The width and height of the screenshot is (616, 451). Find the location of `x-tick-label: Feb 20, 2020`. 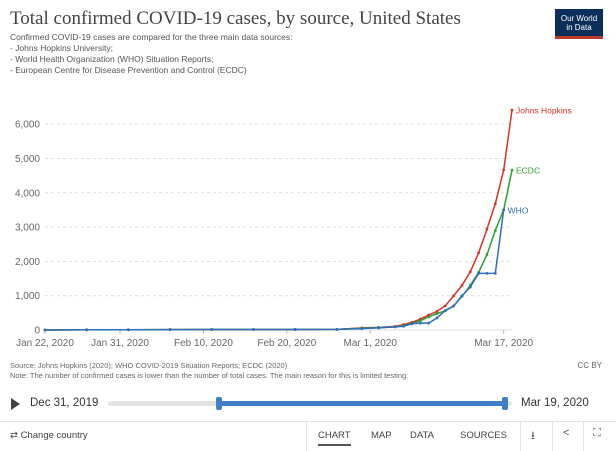

x-tick-label: Feb 20, 2020 is located at coordinates (286, 343).